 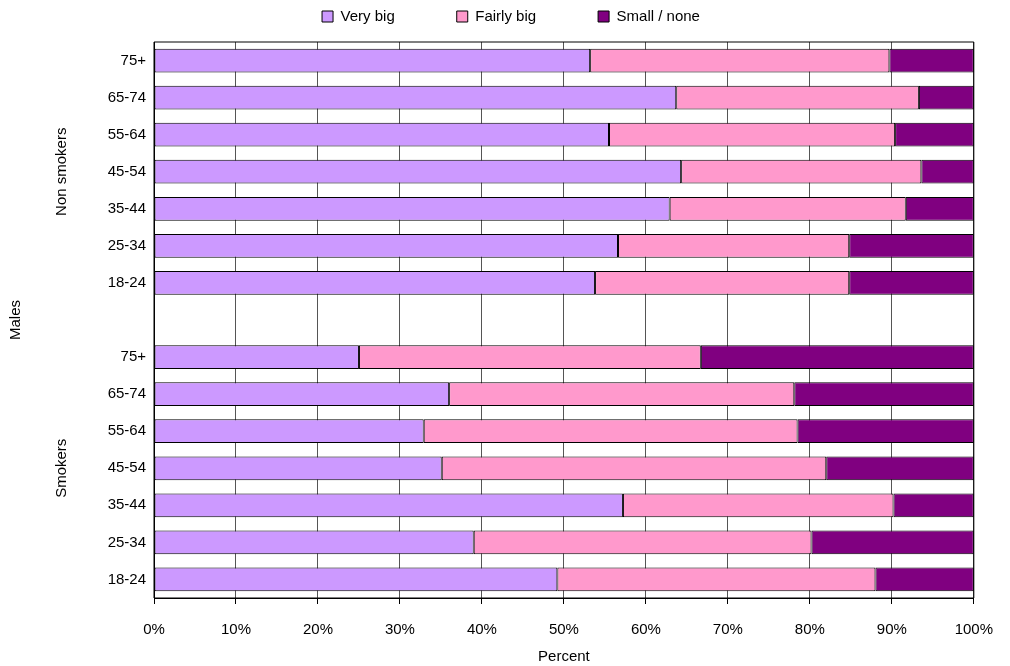 What do you see at coordinates (891, 629) in the screenshot?
I see `x-tick-label: 90%` at bounding box center [891, 629].